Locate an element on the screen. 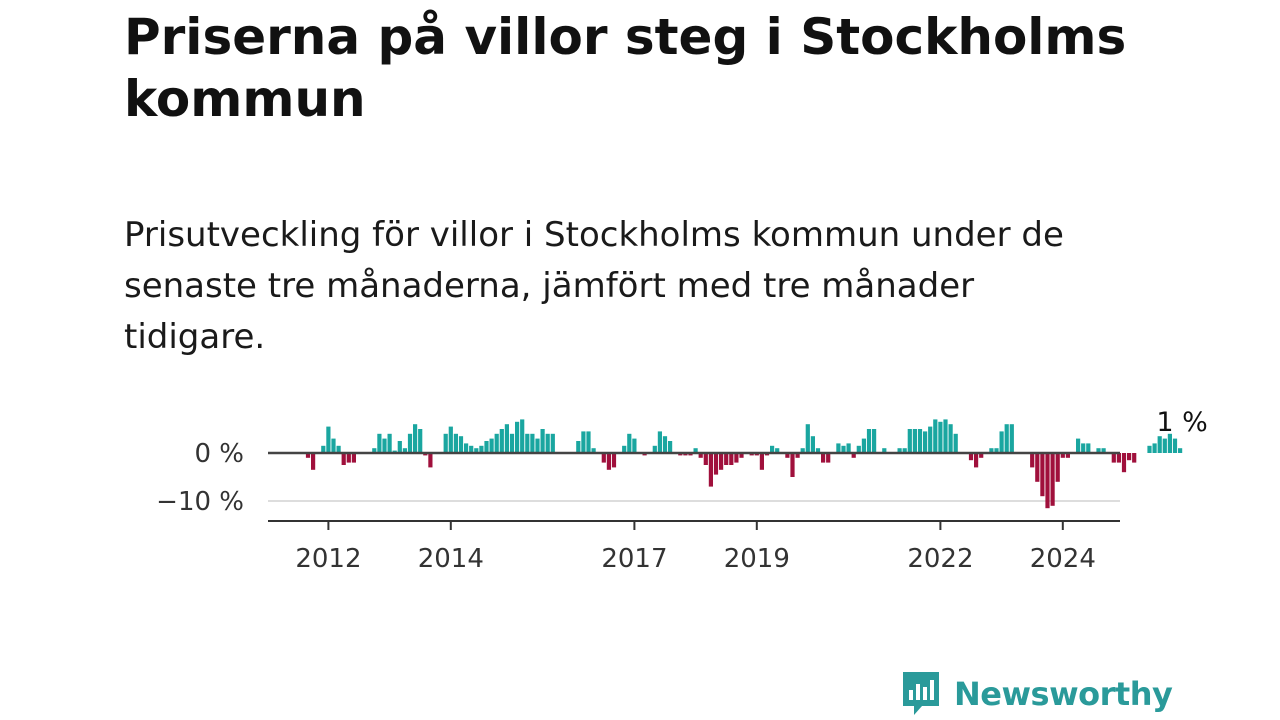 The image size is (1280, 720). bar-layer is located at coordinates (744, 464).